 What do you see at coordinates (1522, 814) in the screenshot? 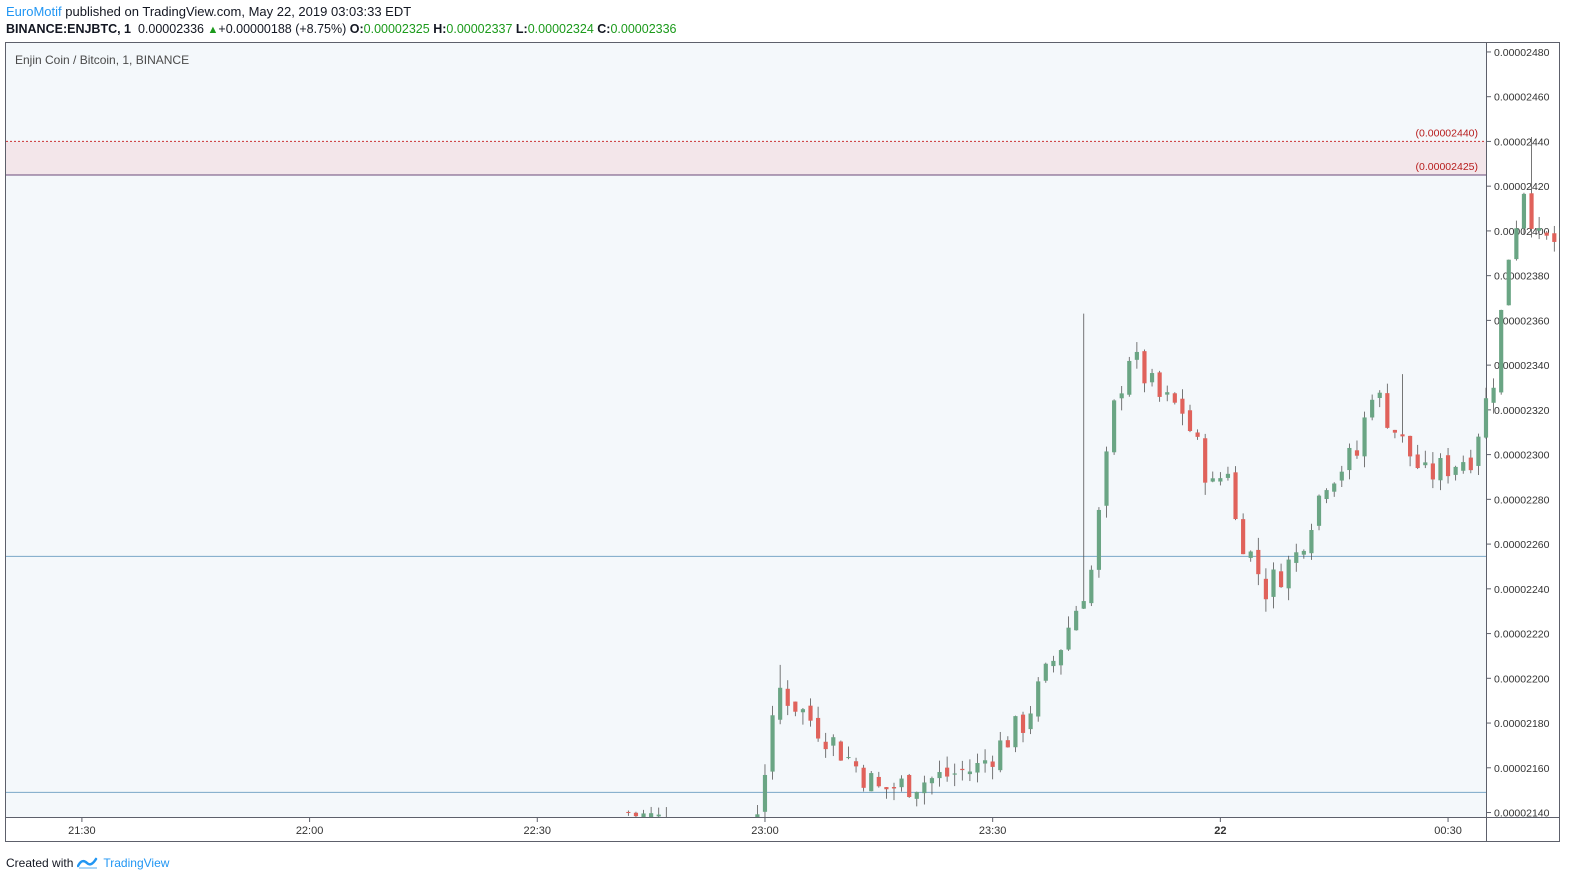
I see `price-tick-label: 0.00002140` at bounding box center [1522, 814].